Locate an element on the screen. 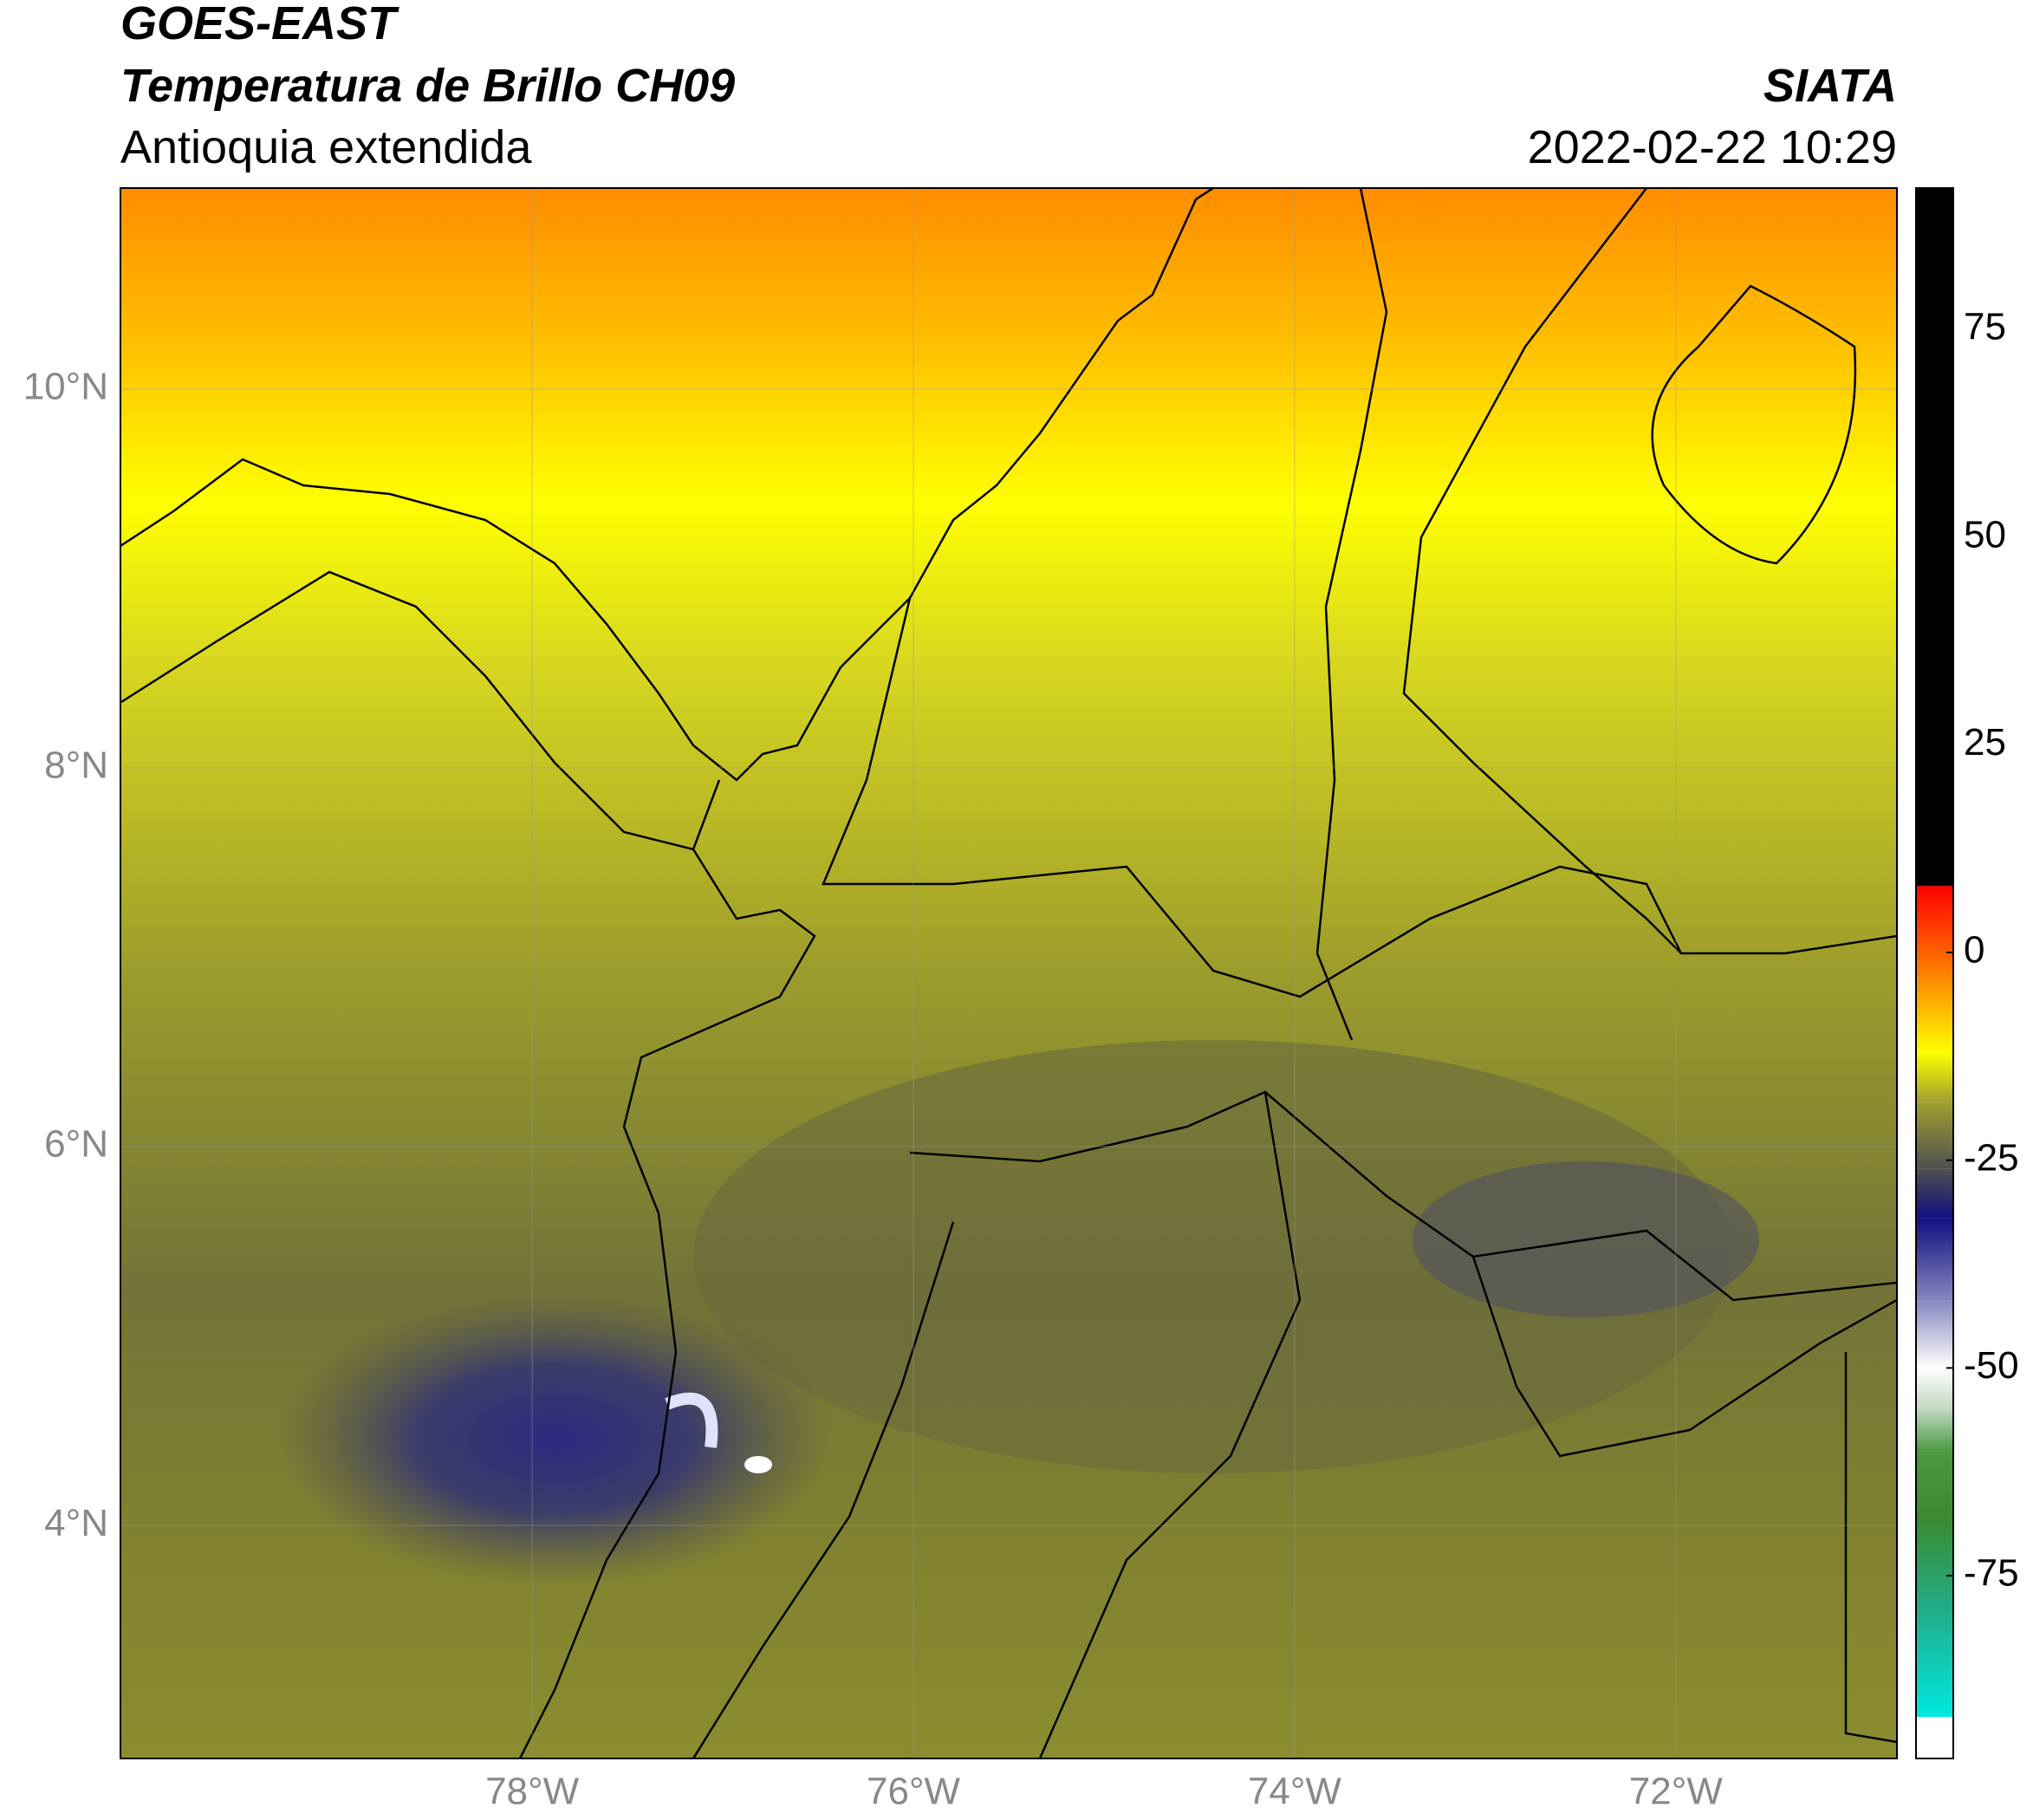 This screenshot has width=2033, height=1820. subtitle: Temperatura de Brillo CH09 is located at coordinates (427, 86).